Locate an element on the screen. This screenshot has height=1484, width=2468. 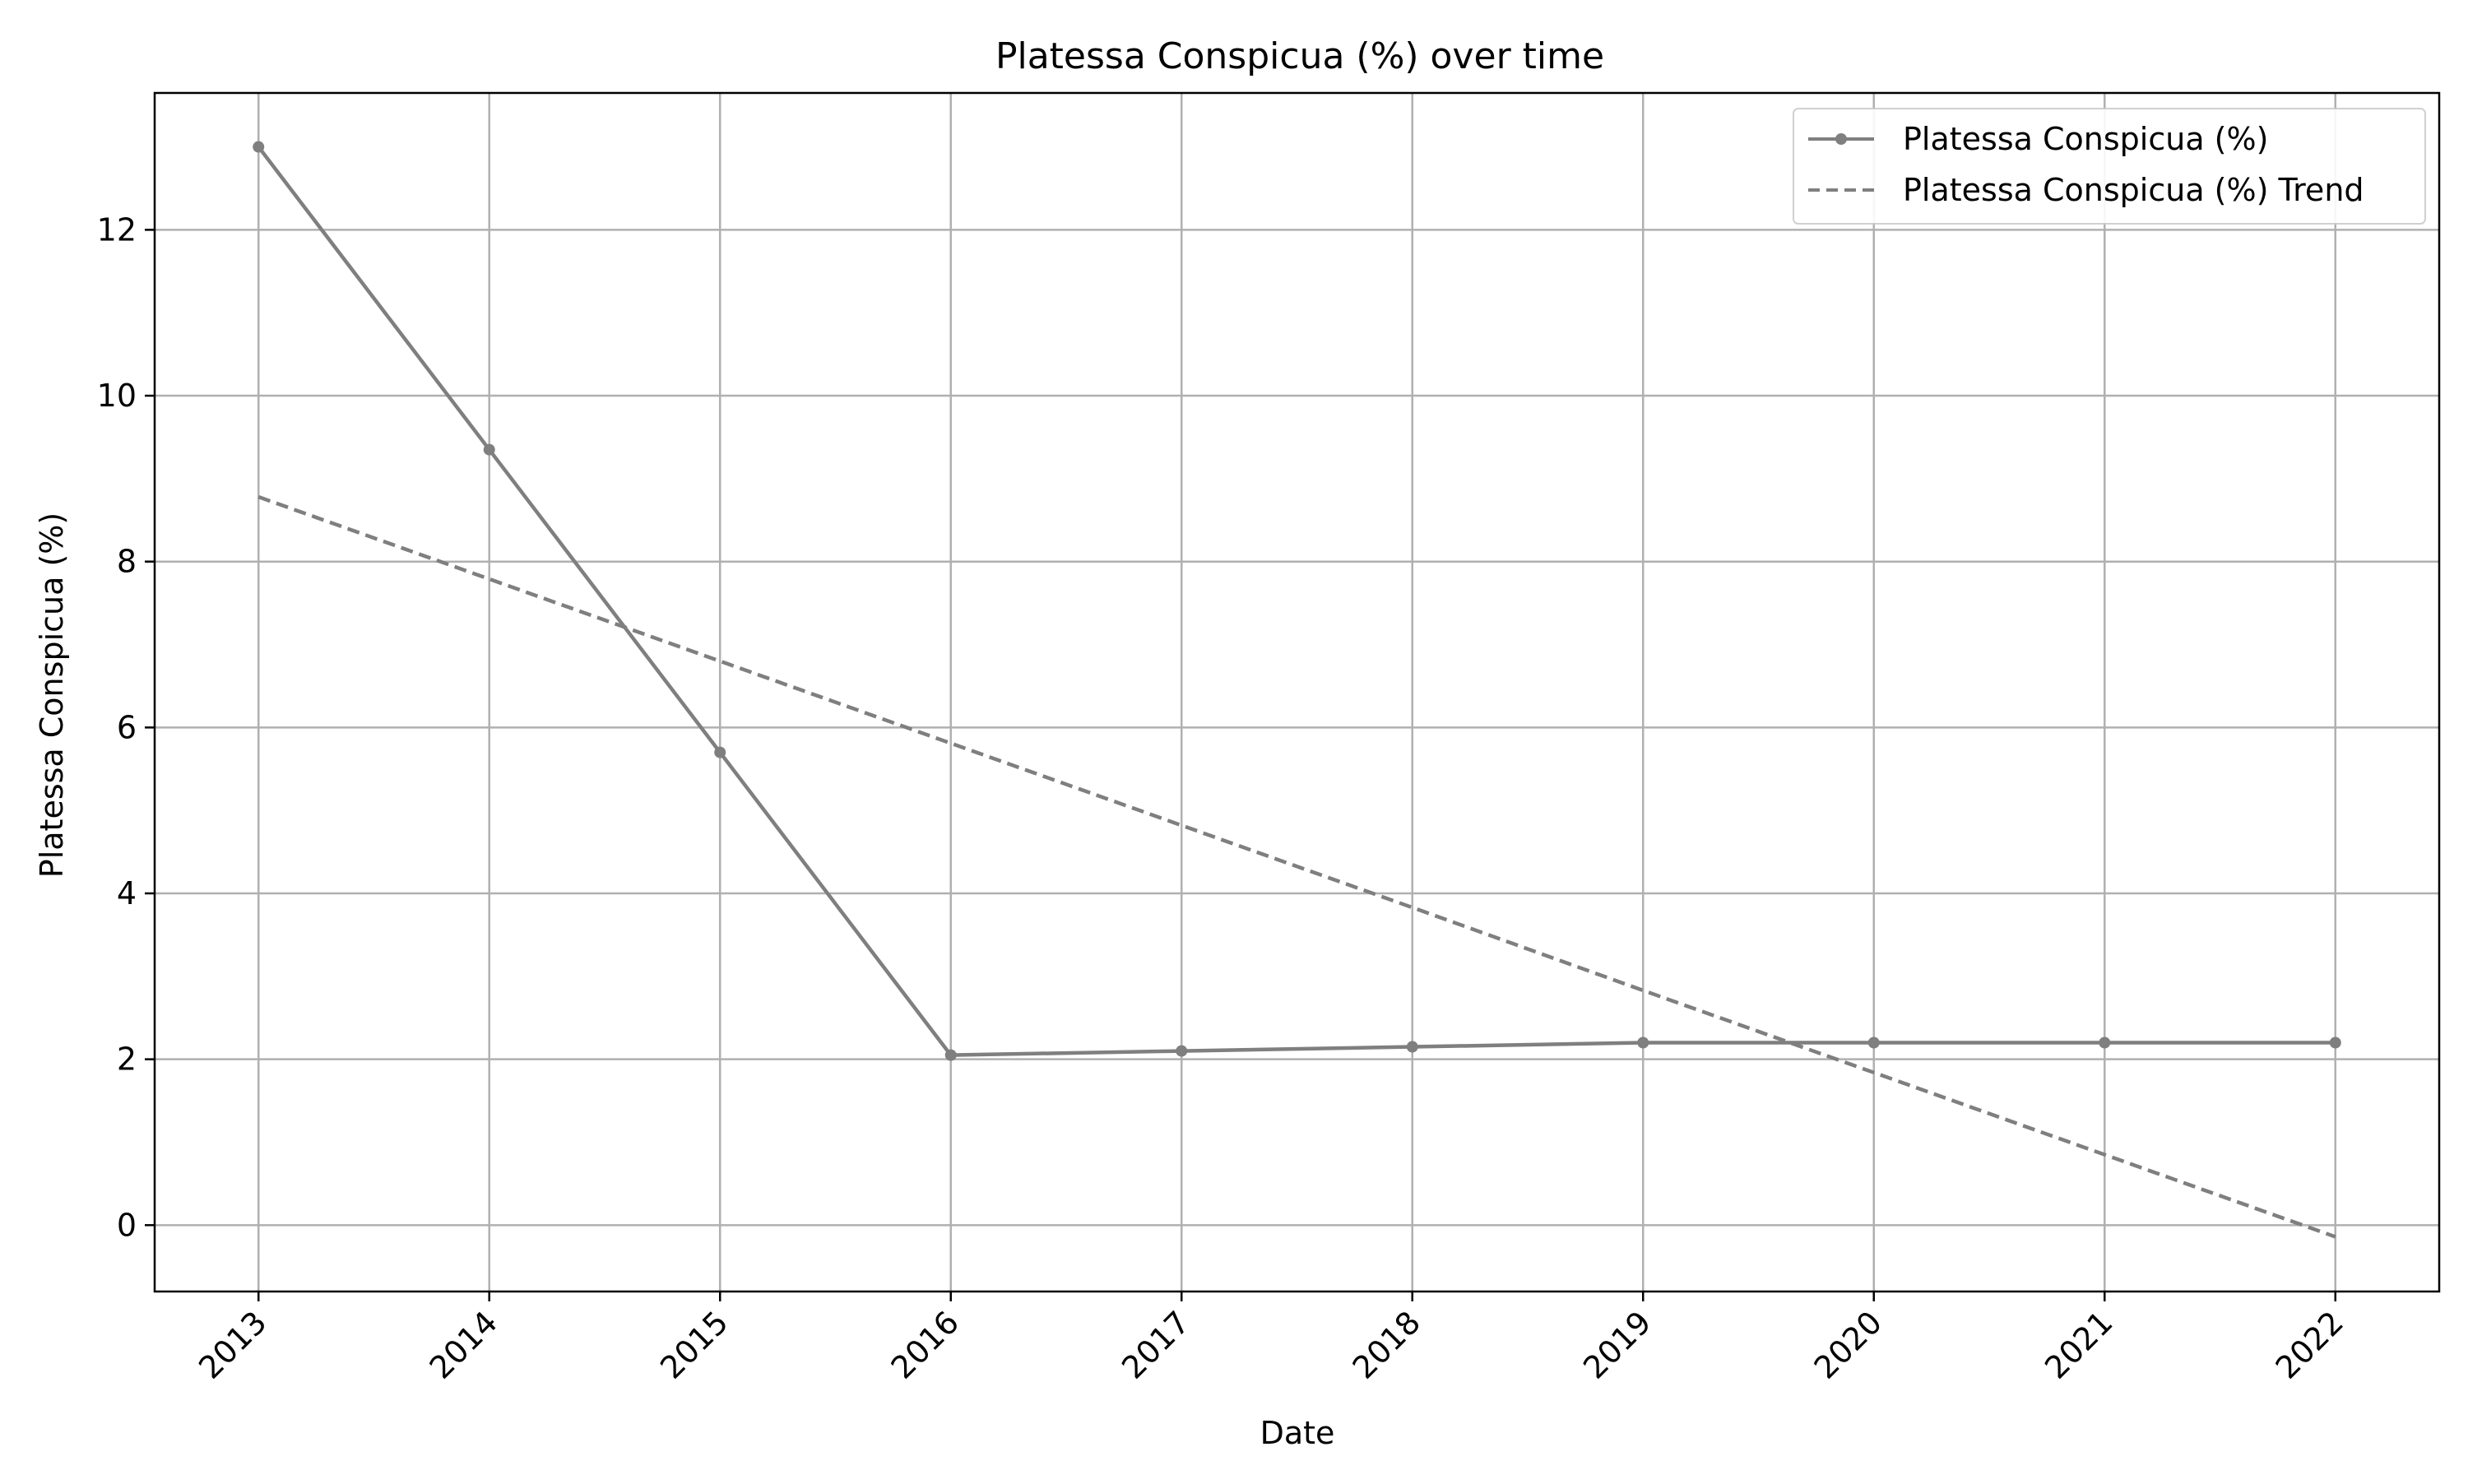
x-tick-label: 2018 is located at coordinates (1387, 1345).